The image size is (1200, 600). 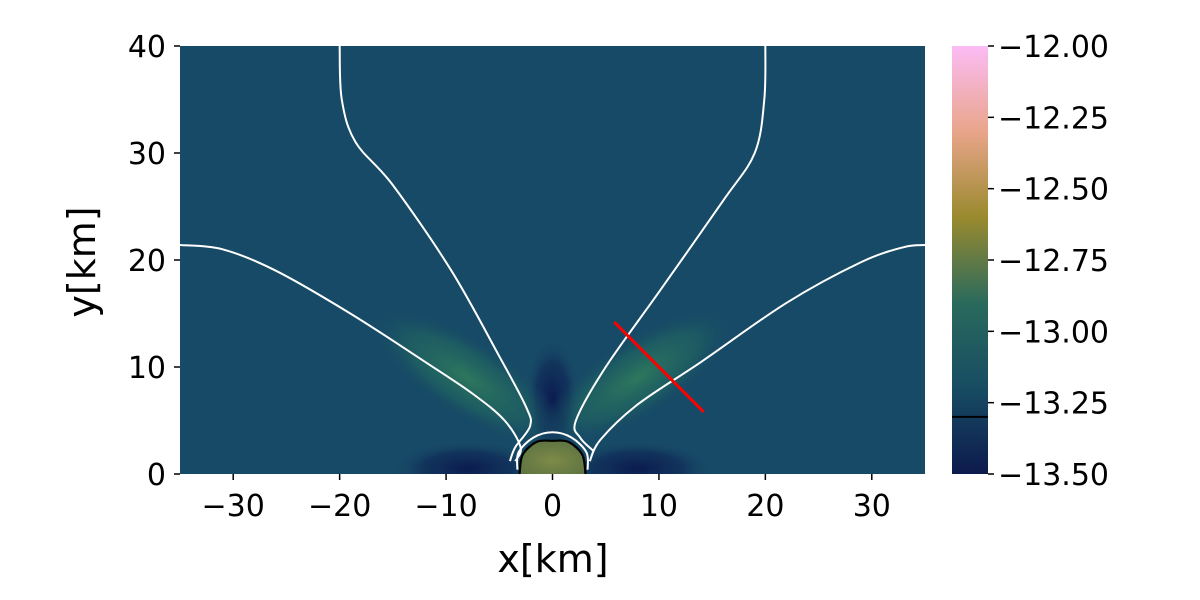 What do you see at coordinates (659, 506) in the screenshot?
I see `x-tick-label: 10` at bounding box center [659, 506].